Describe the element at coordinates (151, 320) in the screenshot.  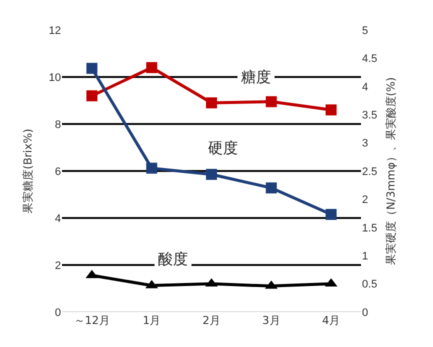
I see `x-tick-label: 1月` at that location.